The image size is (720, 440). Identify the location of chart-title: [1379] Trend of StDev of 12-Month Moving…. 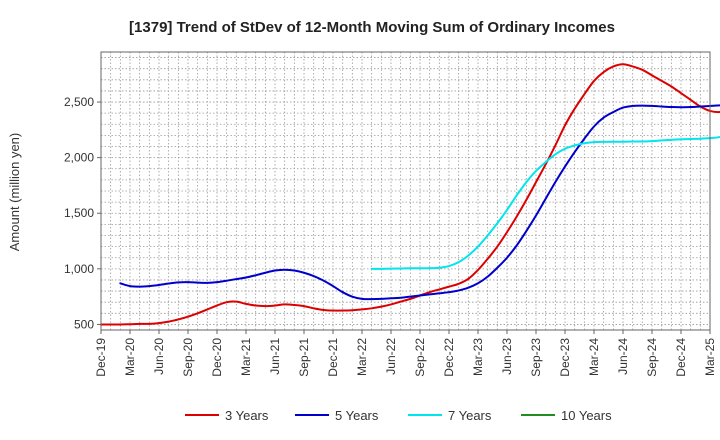
(372, 27).